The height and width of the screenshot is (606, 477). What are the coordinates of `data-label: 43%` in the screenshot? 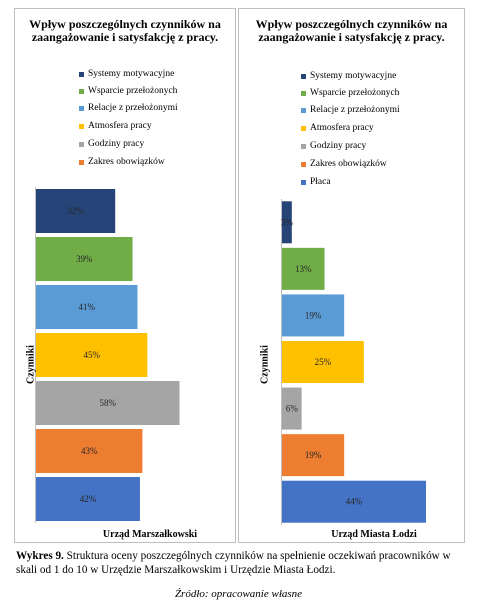 It's located at (89, 451).